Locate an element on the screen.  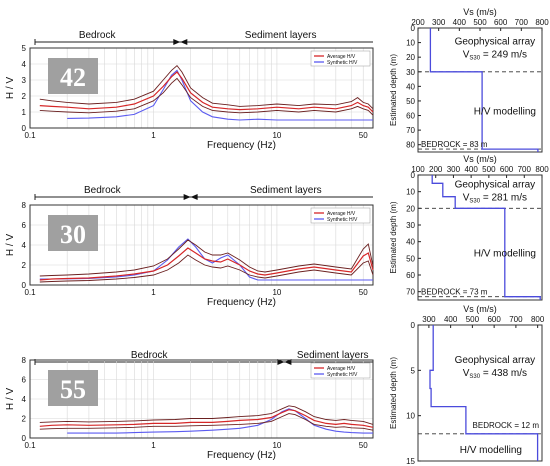
profile-y-tick-label: 30 is located at coordinates (410, 225).